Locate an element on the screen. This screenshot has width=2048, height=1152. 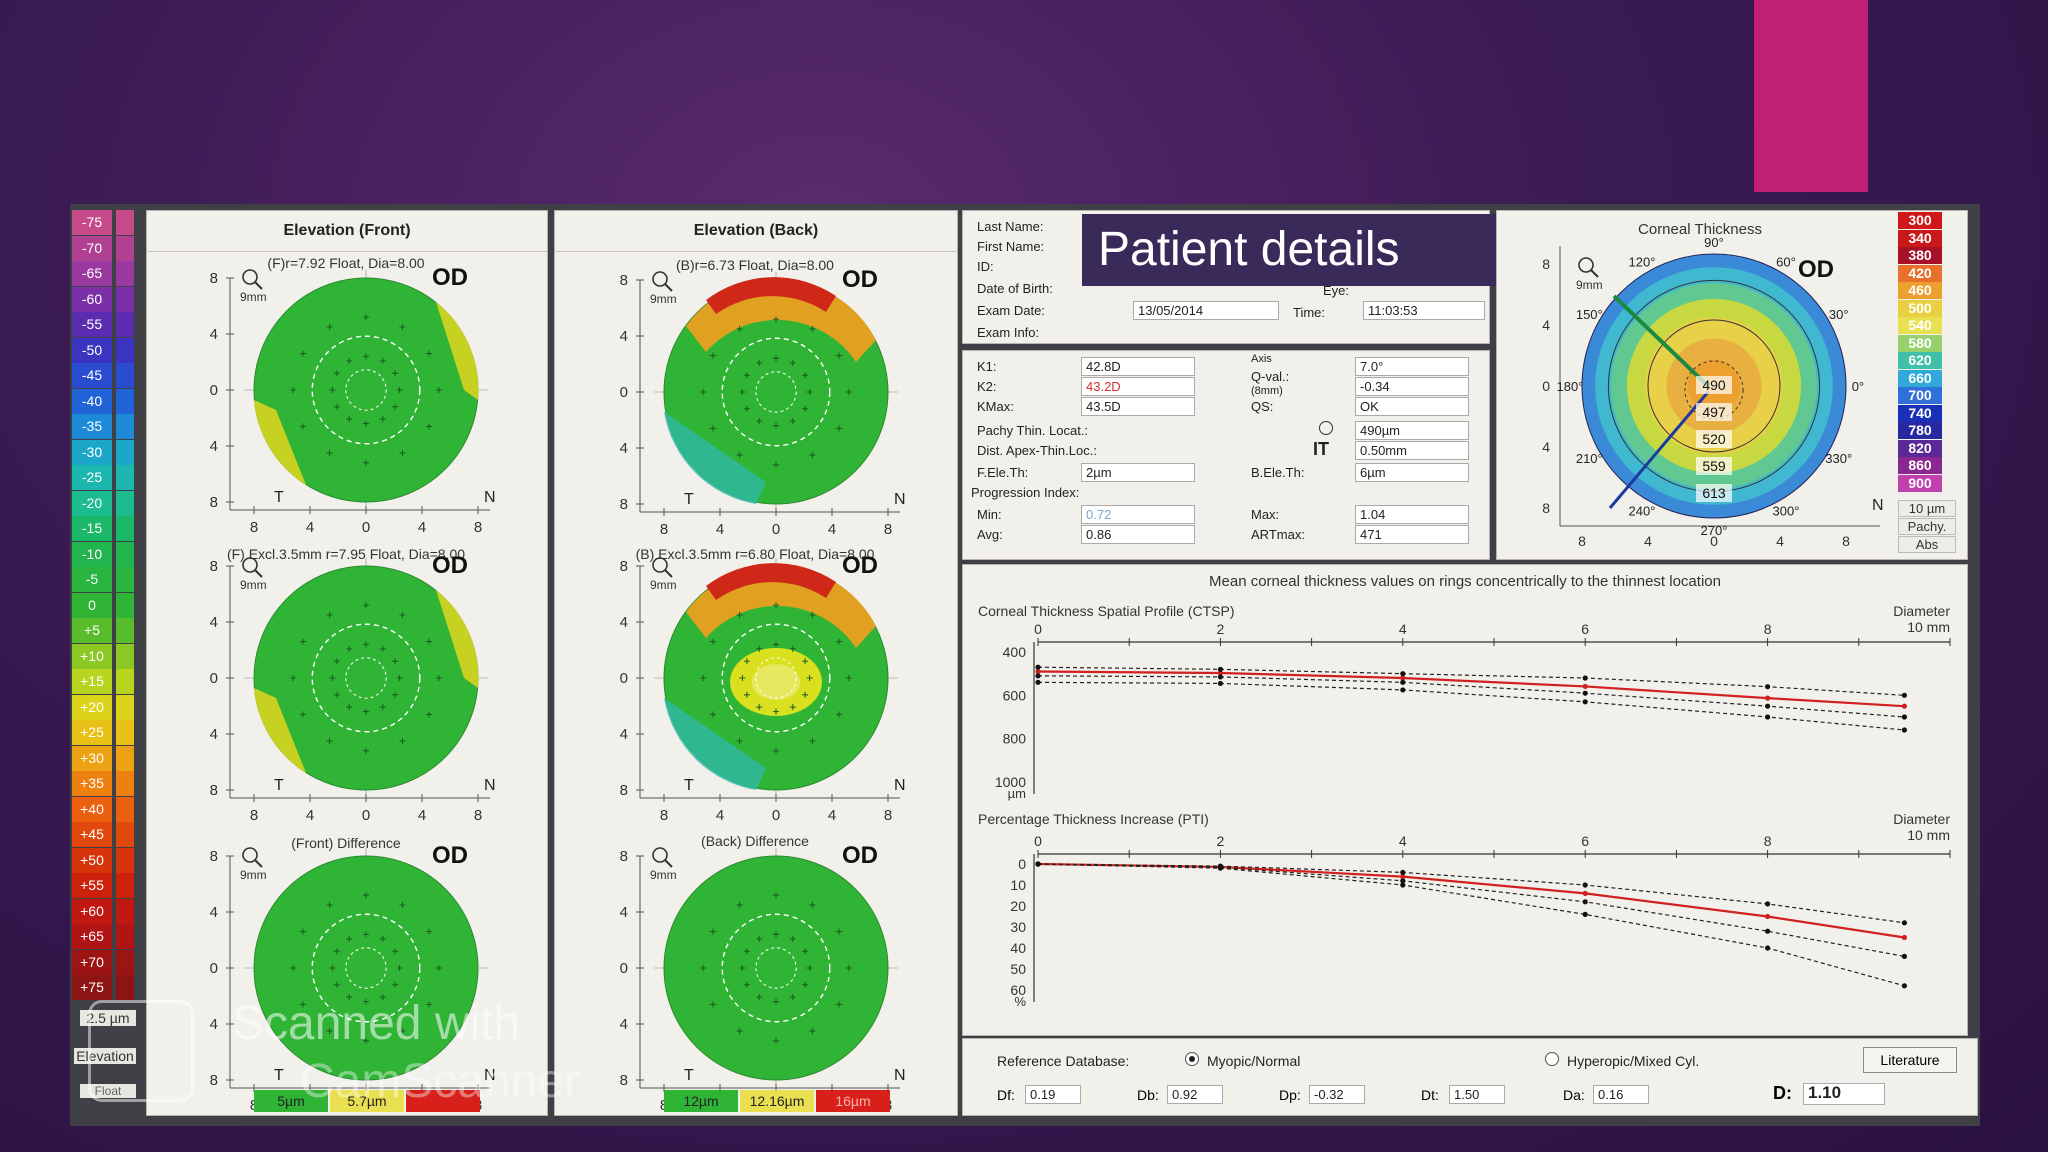
angle-label: 240° is located at coordinates (1642, 511).